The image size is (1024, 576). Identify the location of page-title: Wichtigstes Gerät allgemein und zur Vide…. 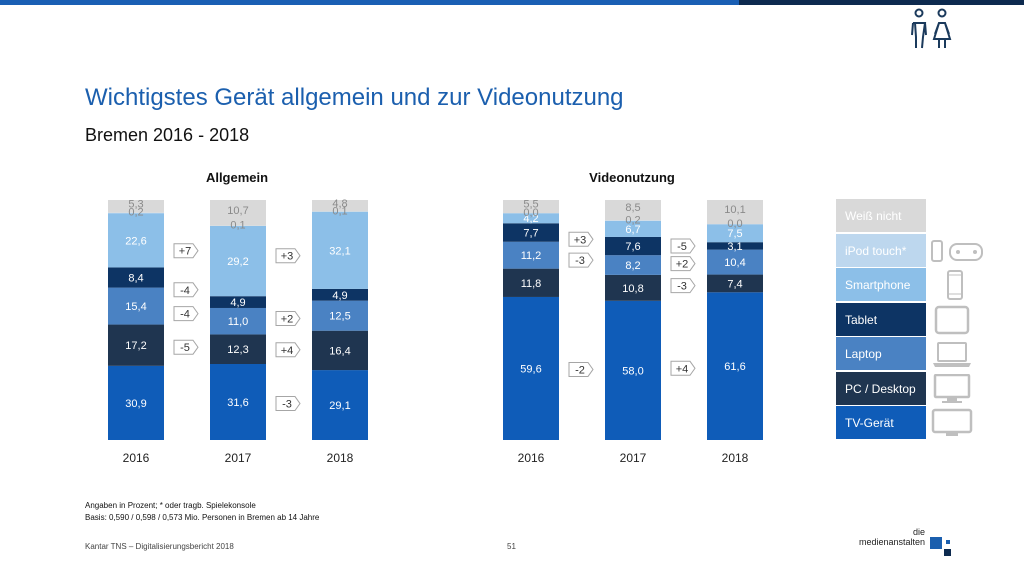
(354, 97).